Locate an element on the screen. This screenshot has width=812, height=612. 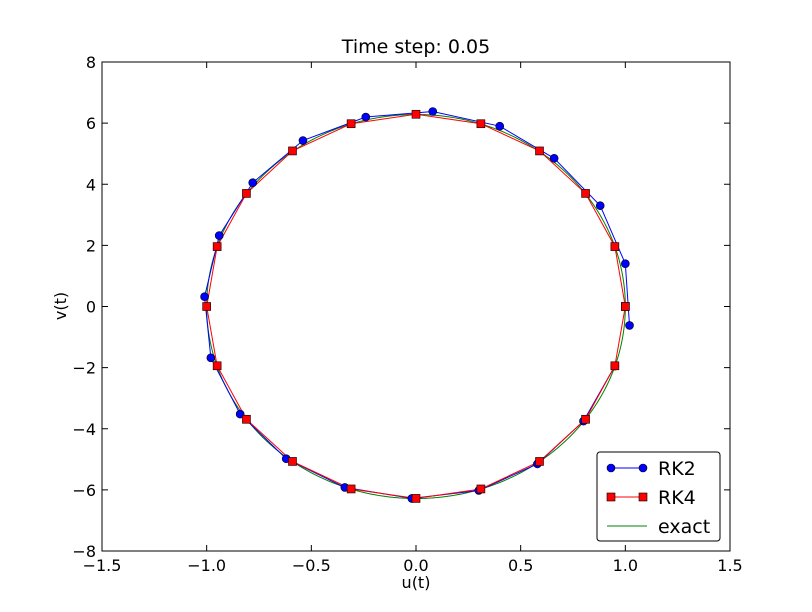
y-axis-label: v(t) is located at coordinates (60, 306).